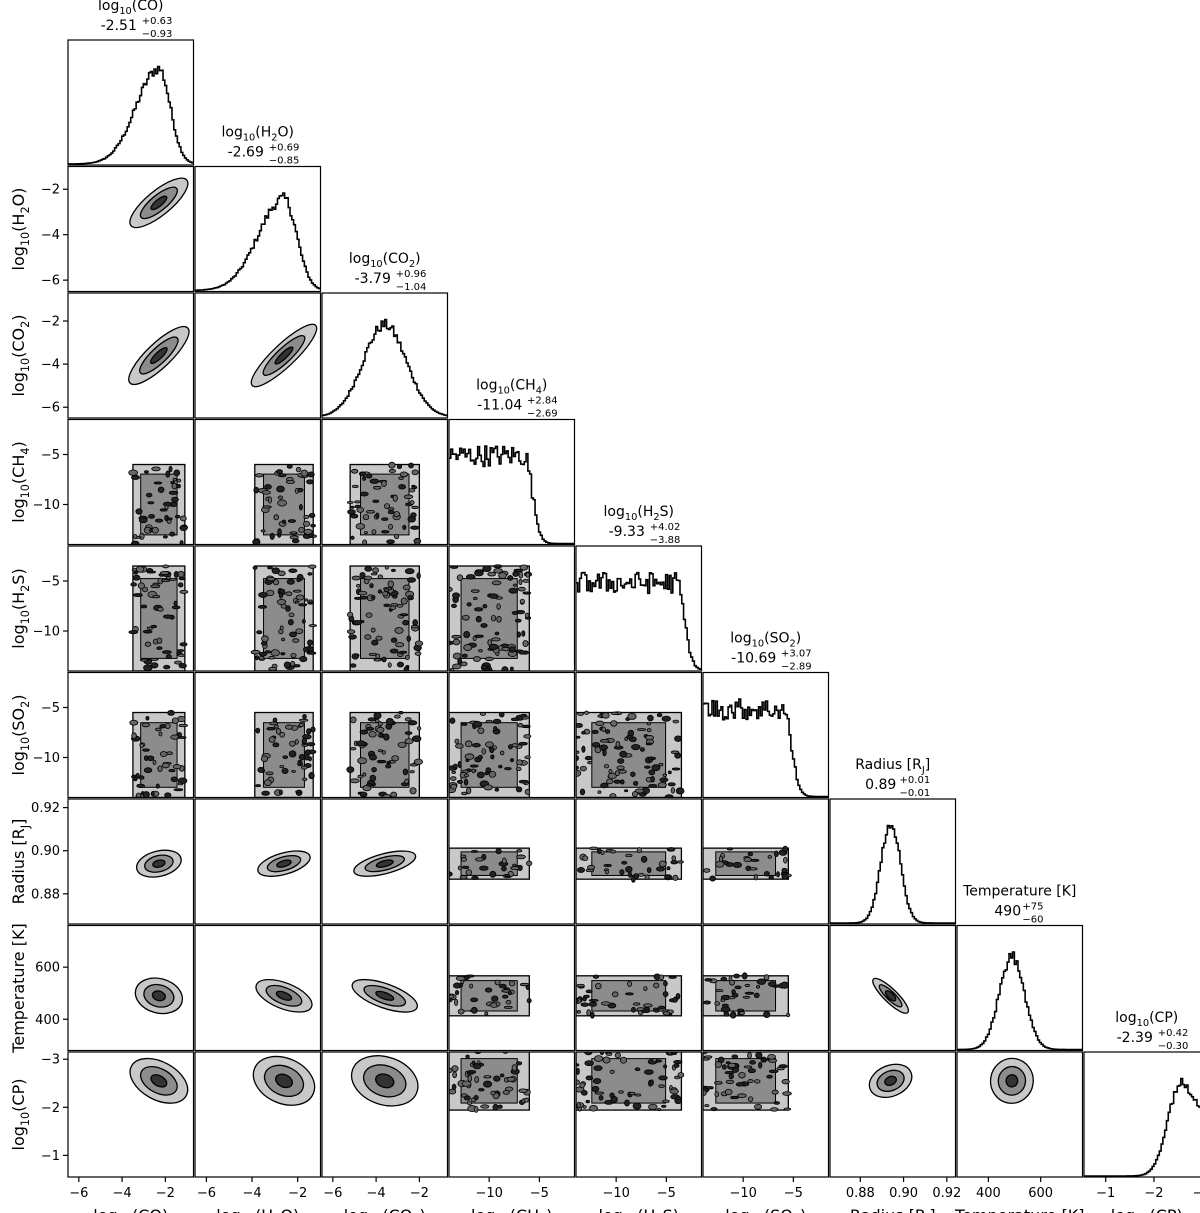 This screenshot has width=1200, height=1213. What do you see at coordinates (158, 863) in the screenshot?
I see `density-CO-Radius` at bounding box center [158, 863].